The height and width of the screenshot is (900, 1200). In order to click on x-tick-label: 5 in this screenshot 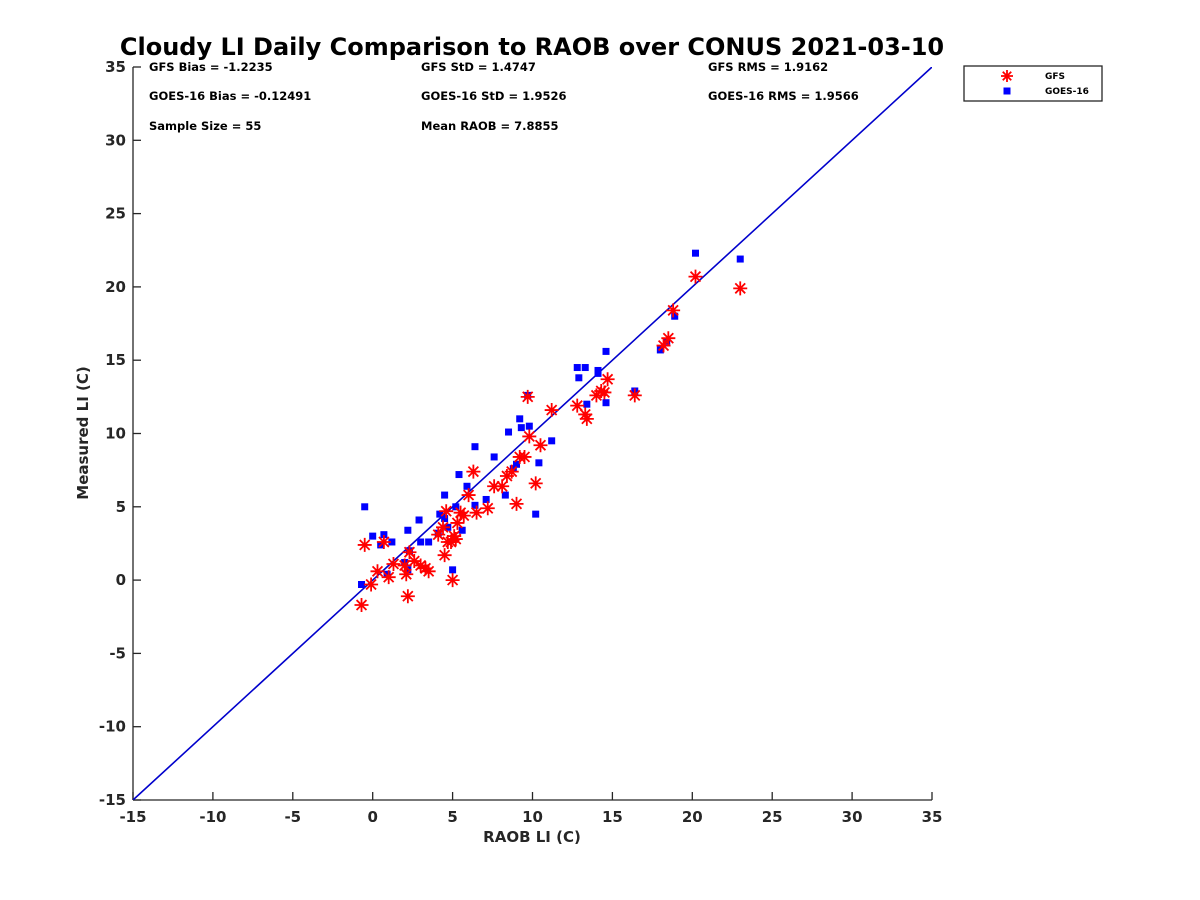, I will do `click(452, 817)`.